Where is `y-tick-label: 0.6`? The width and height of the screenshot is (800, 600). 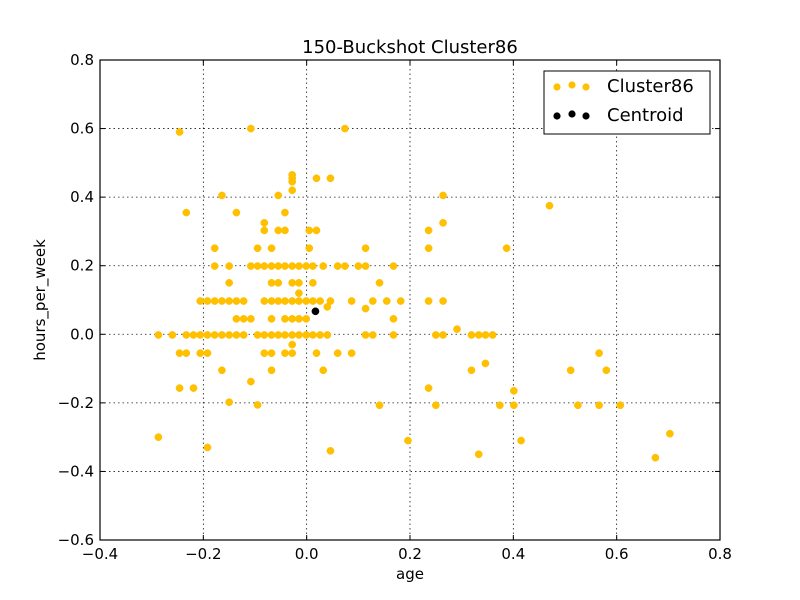
y-tick-label: 0.6 is located at coordinates (82, 129).